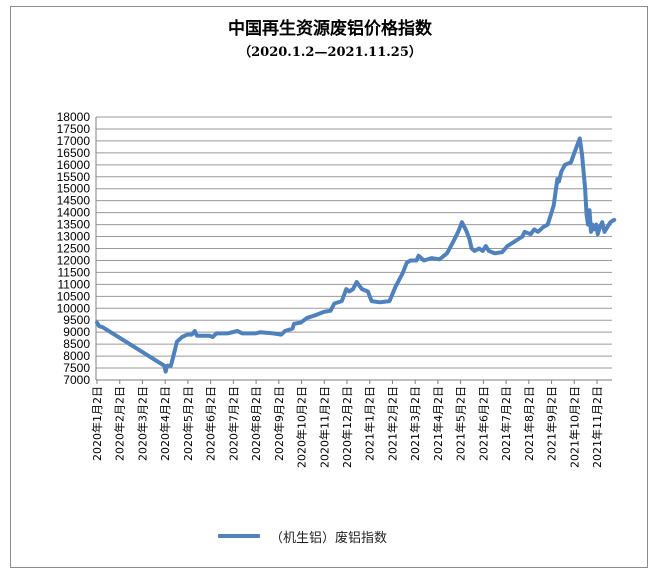  What do you see at coordinates (552, 423) in the screenshot?
I see `x-tick-label: 2021年9月2日` at bounding box center [552, 423].